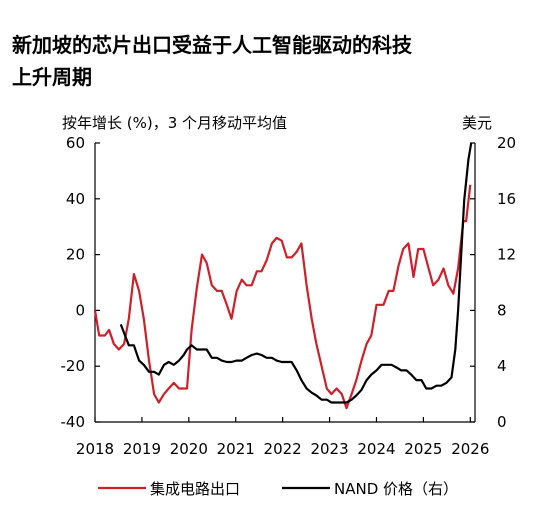 Image resolution: width=542 pixels, height=515 pixels. Describe the element at coordinates (423, 449) in the screenshot. I see `x-tick-label: 2025` at that location.